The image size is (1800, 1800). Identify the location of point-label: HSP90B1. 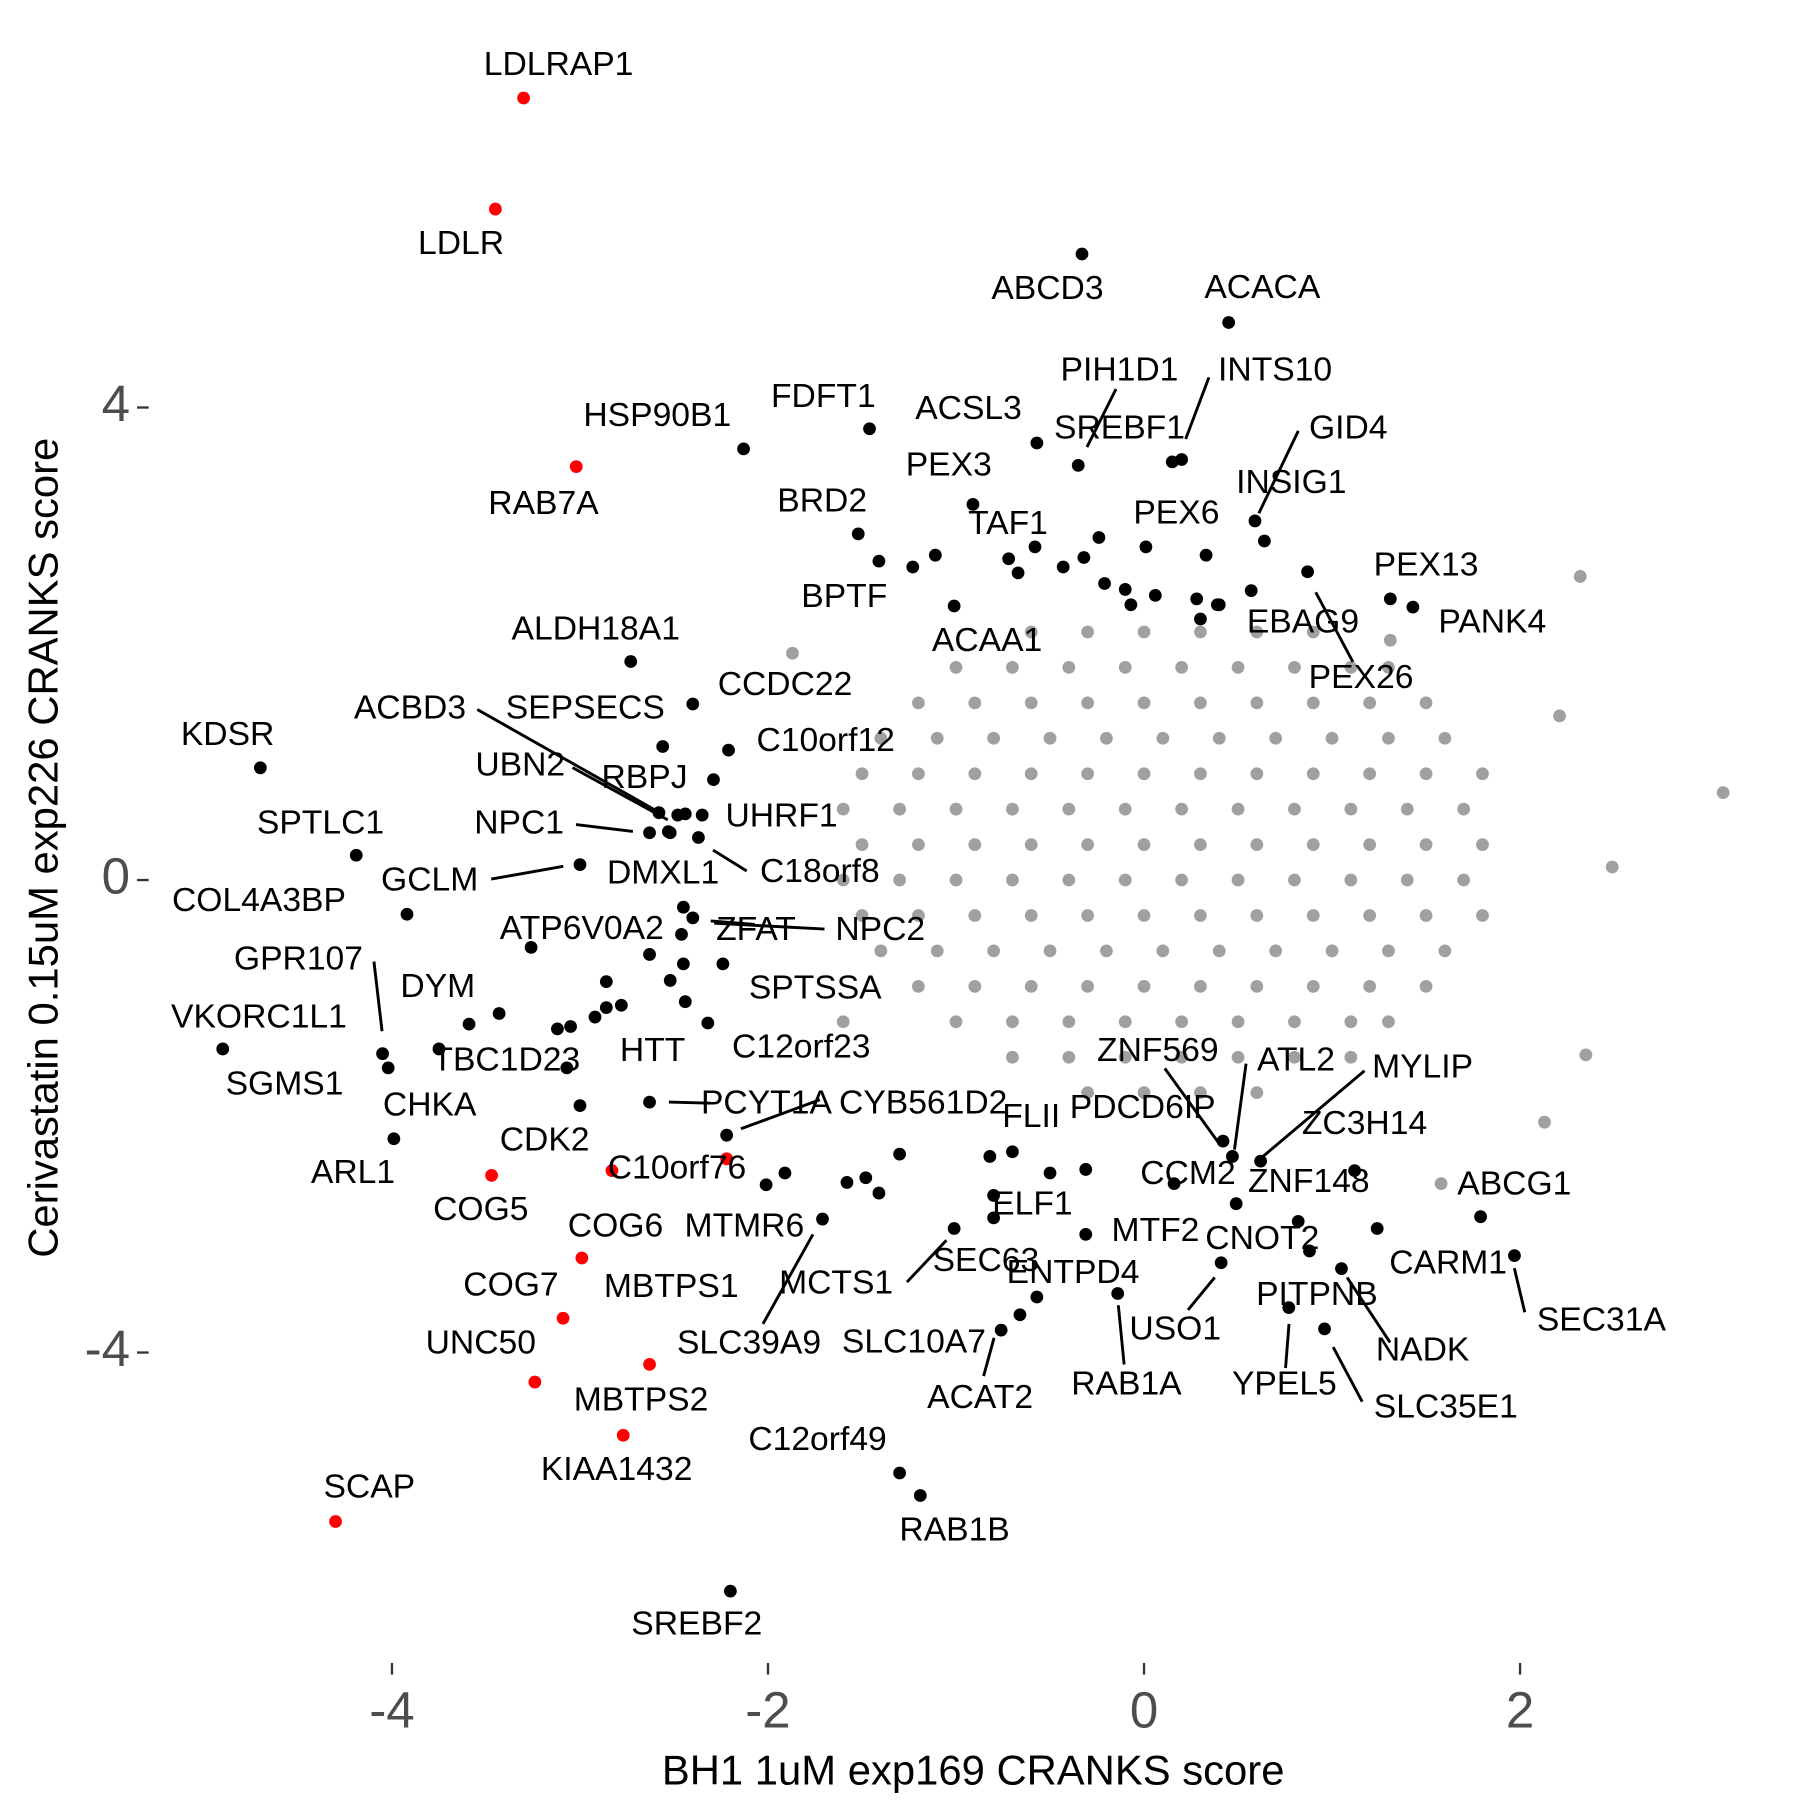
(657, 415).